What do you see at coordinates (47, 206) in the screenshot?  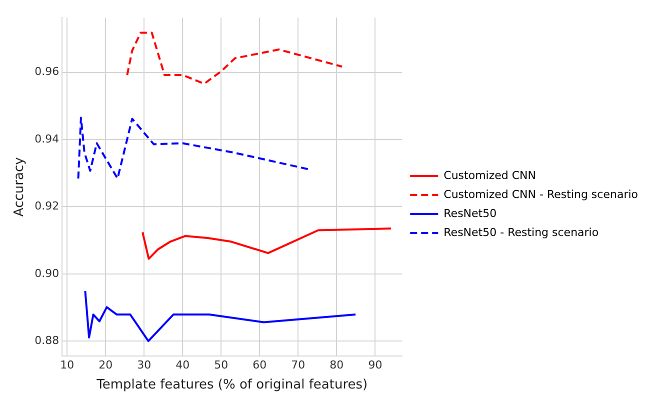 I see `y-tick-label: 0.92` at bounding box center [47, 206].